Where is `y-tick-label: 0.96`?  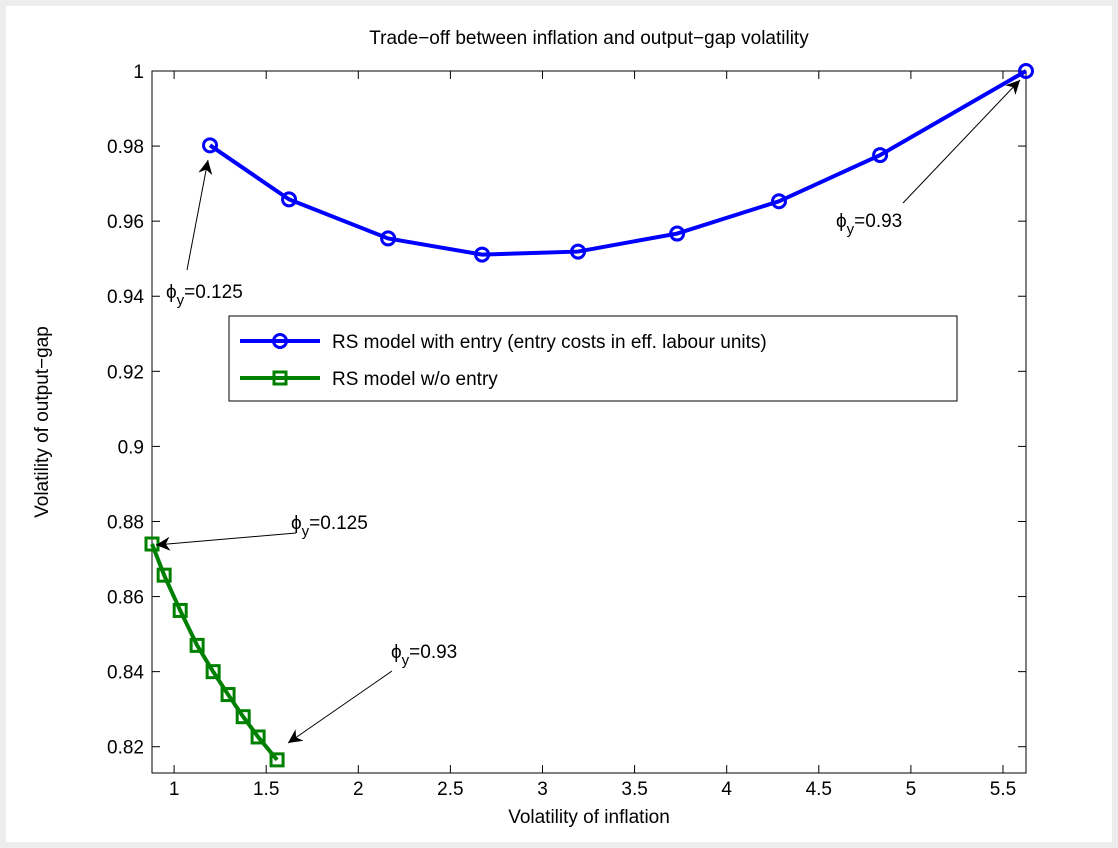 y-tick-label: 0.96 is located at coordinates (125, 222).